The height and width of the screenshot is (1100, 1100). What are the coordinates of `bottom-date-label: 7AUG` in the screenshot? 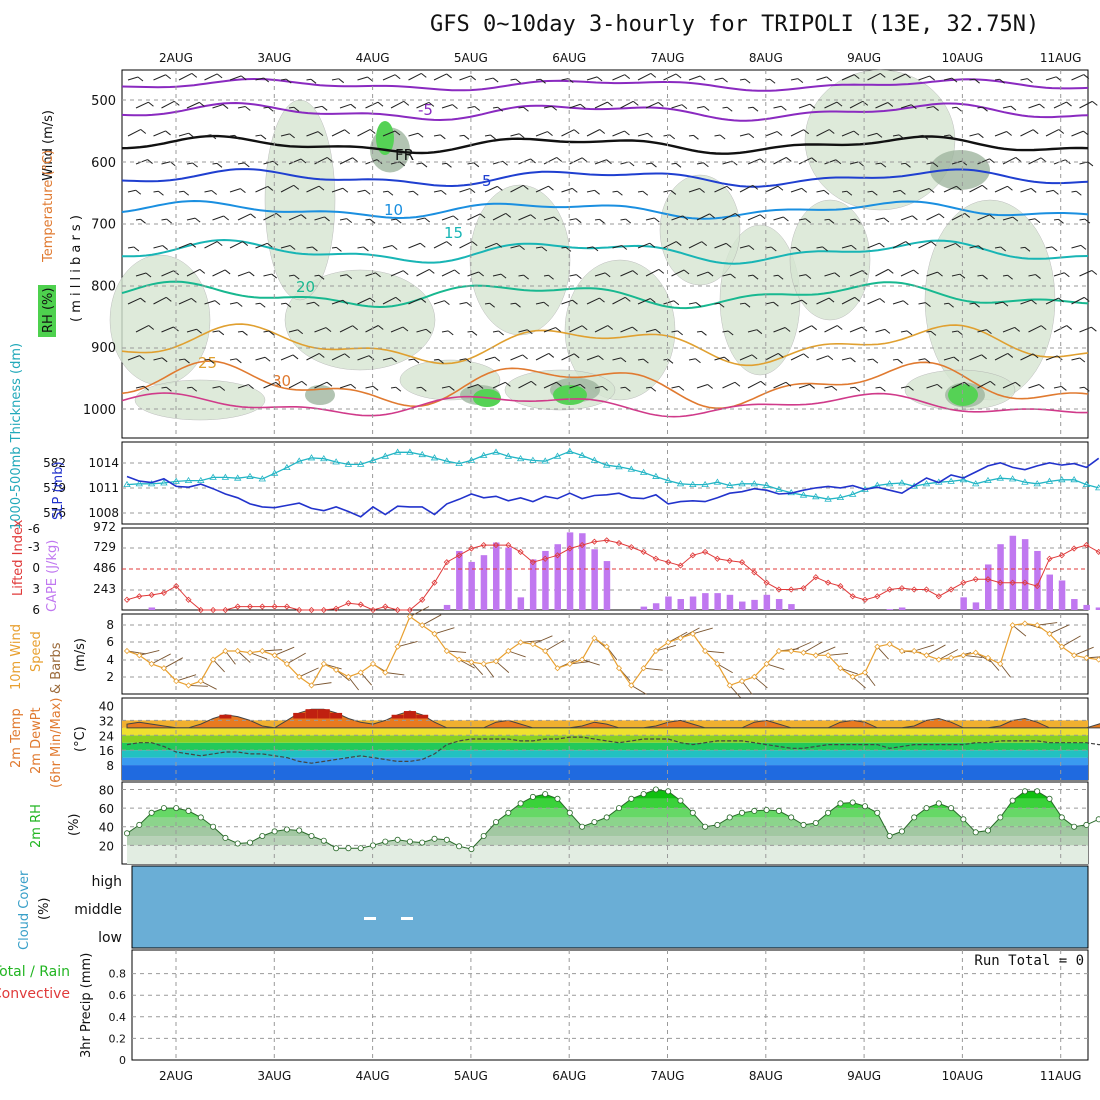 It's located at (668, 1076).